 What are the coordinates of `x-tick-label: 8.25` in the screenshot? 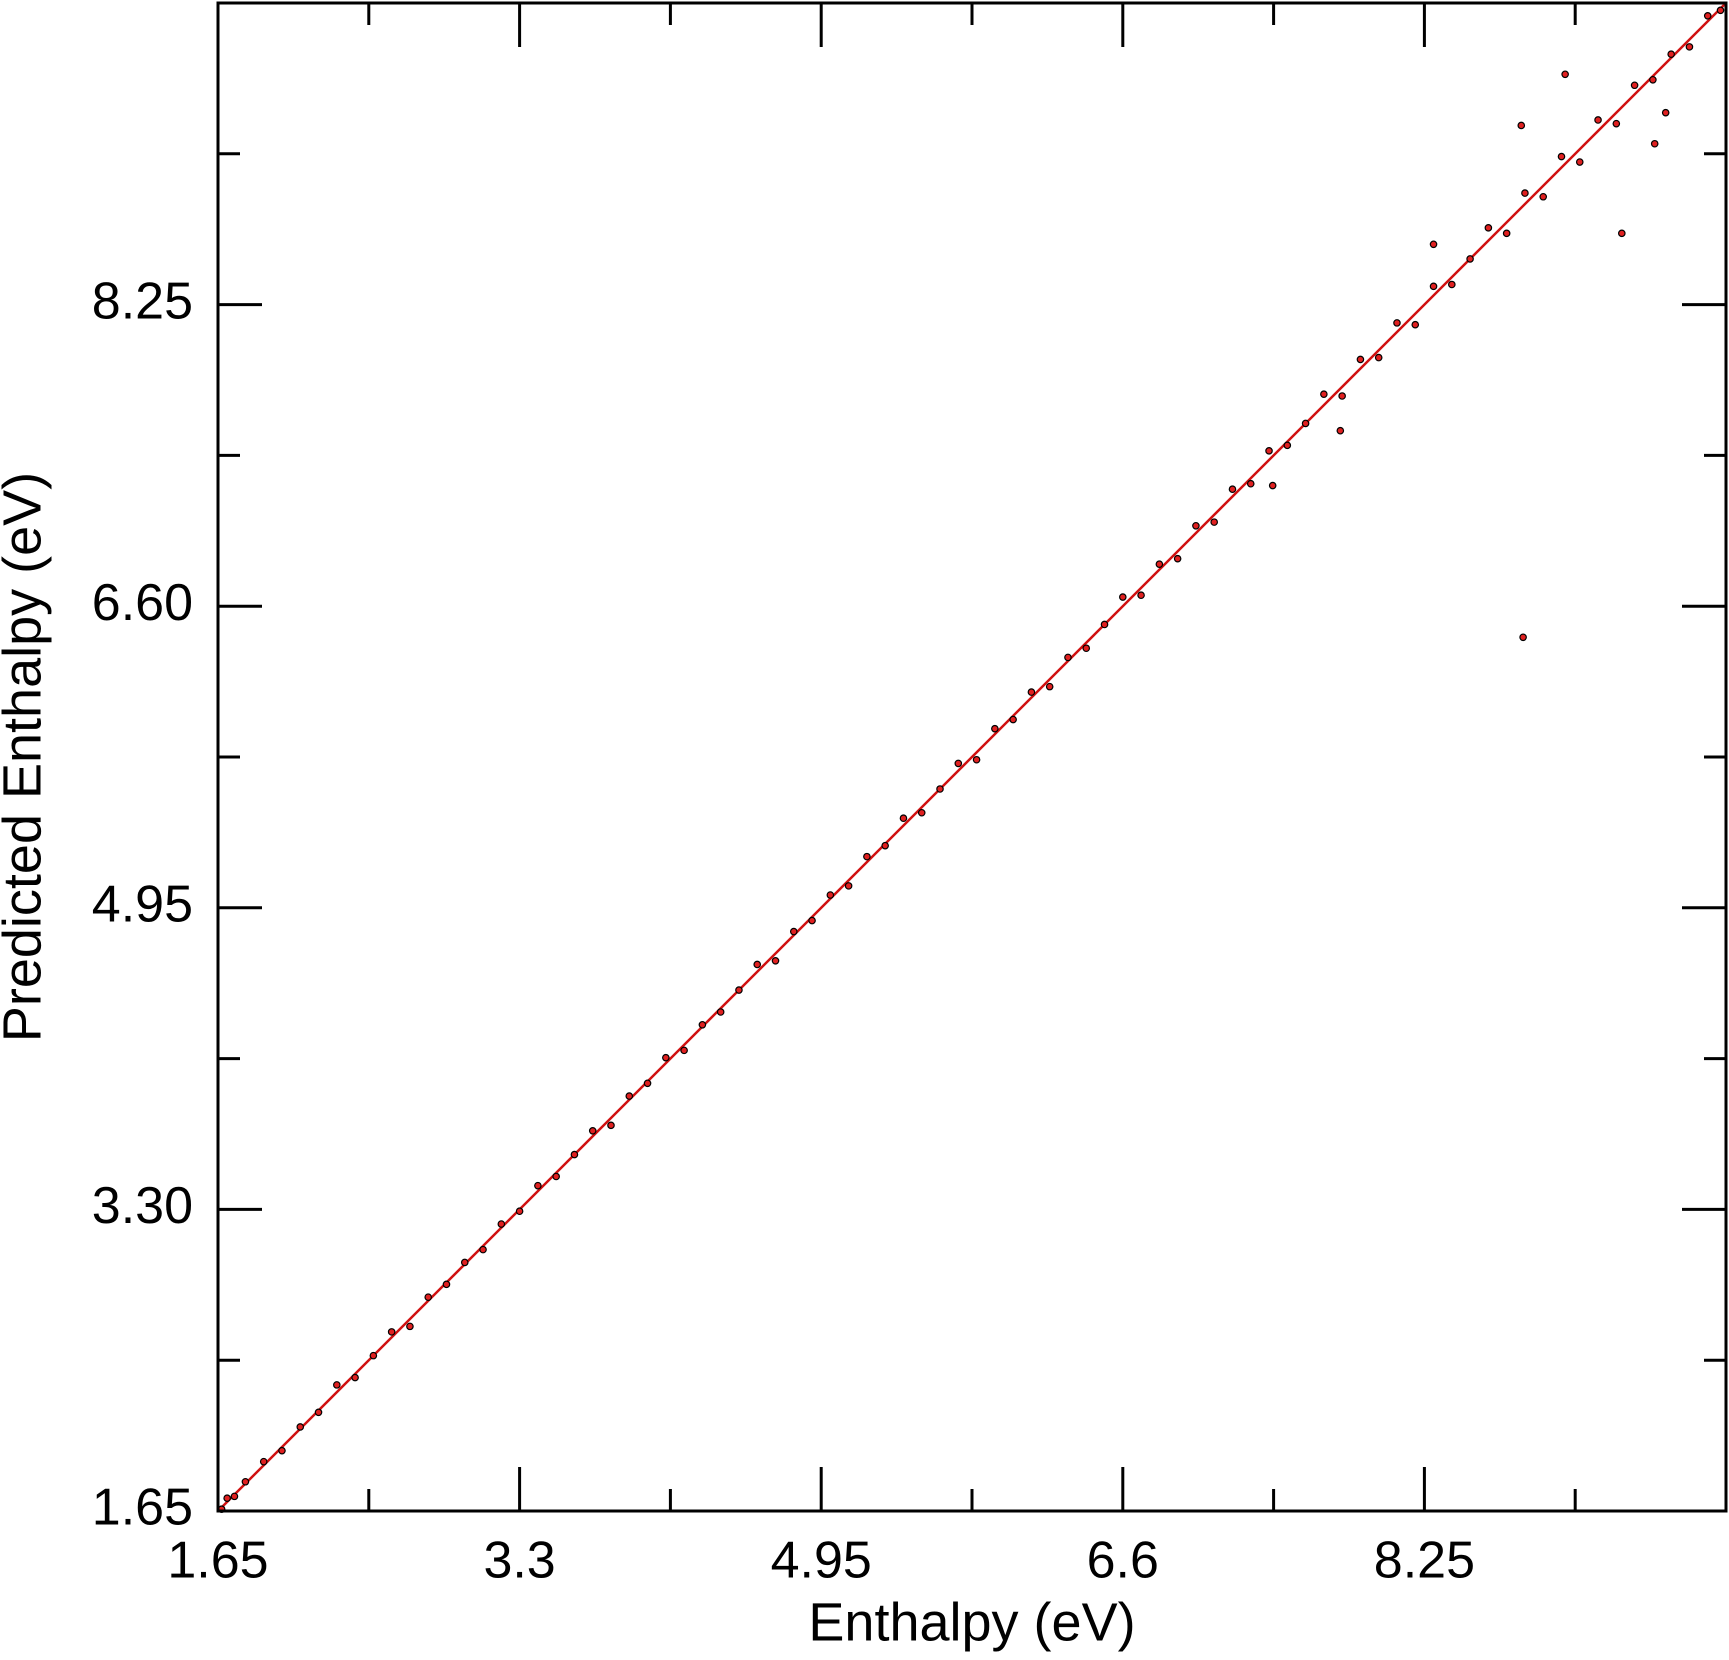 It's located at (1424, 1561).